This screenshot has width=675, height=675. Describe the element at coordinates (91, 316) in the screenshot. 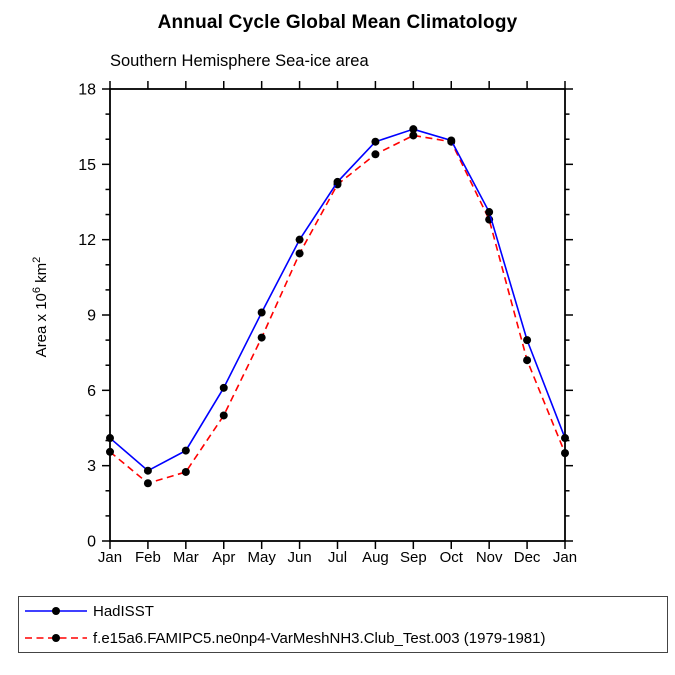

I see `y-tick-label: 9` at that location.